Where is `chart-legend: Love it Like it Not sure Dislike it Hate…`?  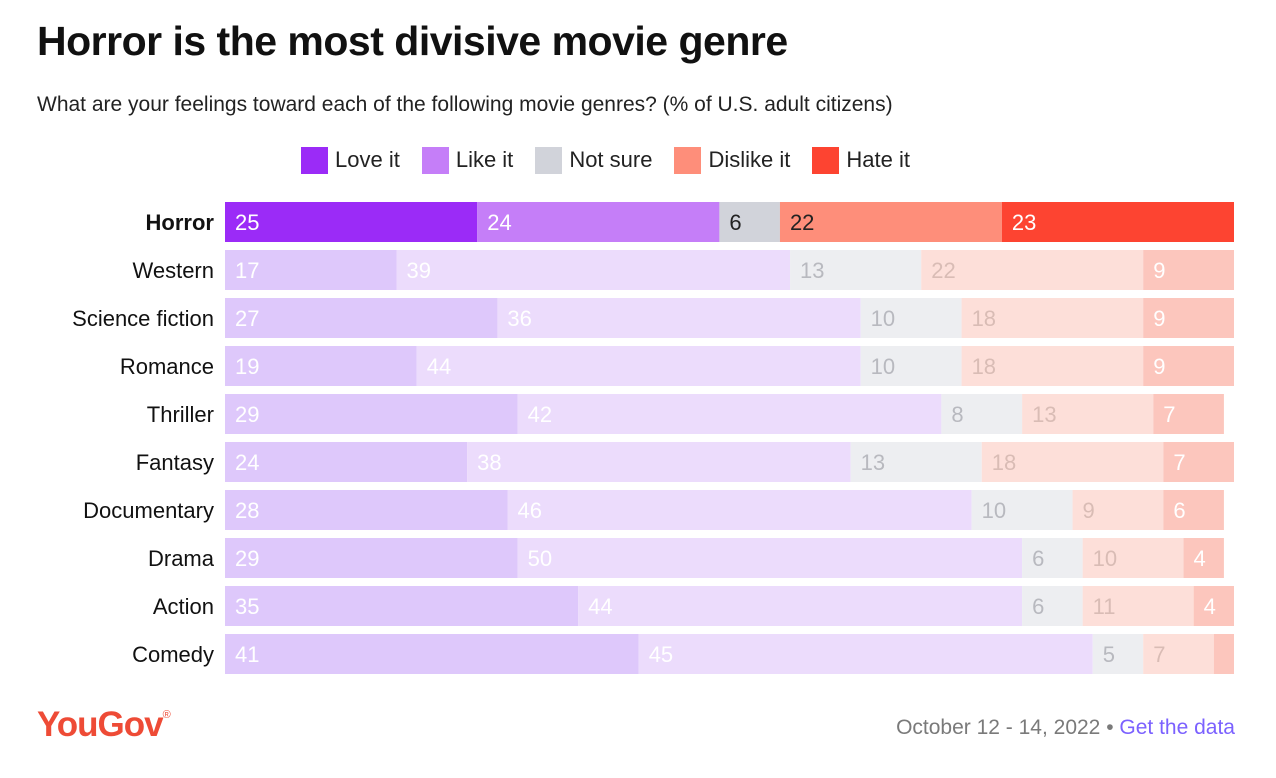
chart-legend: Love it Like it Not sure Dislike it Hate… is located at coordinates (605, 160).